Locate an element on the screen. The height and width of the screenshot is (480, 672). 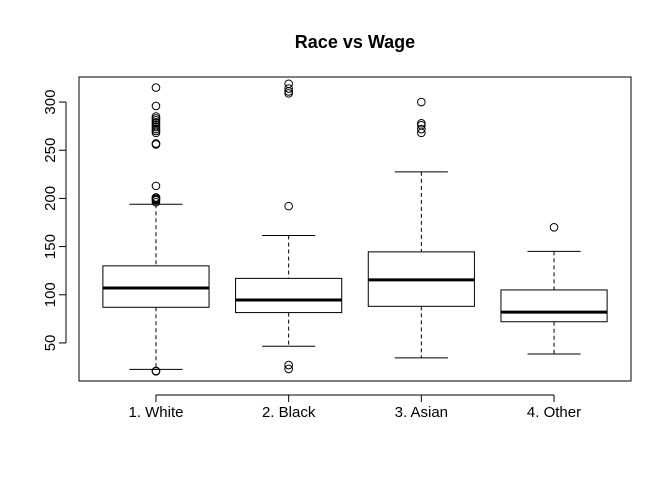
y-tick-label: 150 is located at coordinates (50, 246).